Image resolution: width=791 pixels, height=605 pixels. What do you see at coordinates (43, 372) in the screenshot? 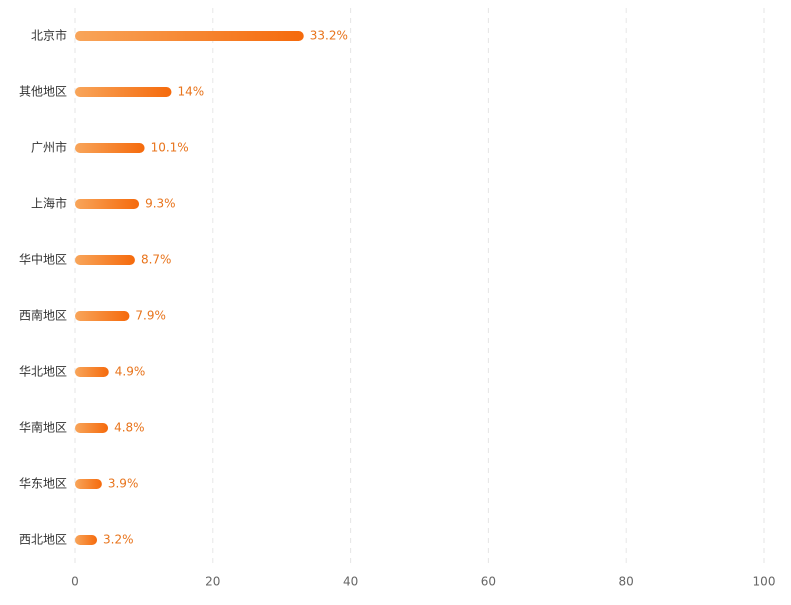
I see `y-tick-label: 华北地区` at bounding box center [43, 372].